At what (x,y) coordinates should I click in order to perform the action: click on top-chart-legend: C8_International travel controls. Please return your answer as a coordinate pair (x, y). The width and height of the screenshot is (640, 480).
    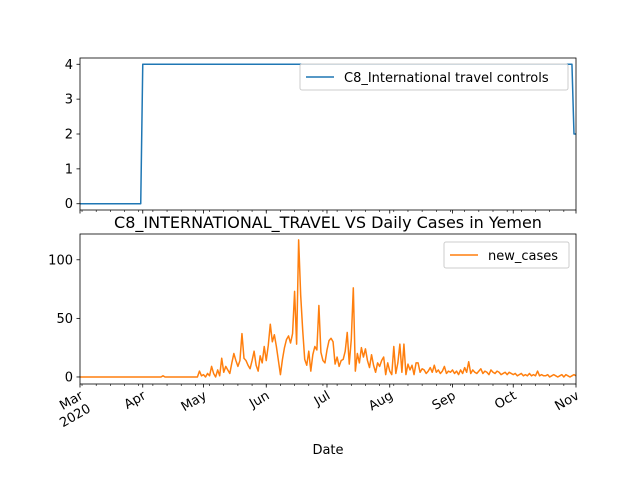
    Looking at the image, I should click on (434, 77).